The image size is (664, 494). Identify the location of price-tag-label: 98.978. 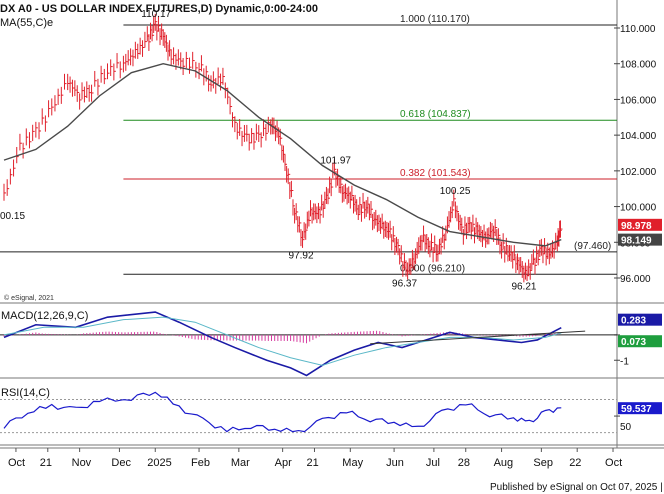
(636, 226).